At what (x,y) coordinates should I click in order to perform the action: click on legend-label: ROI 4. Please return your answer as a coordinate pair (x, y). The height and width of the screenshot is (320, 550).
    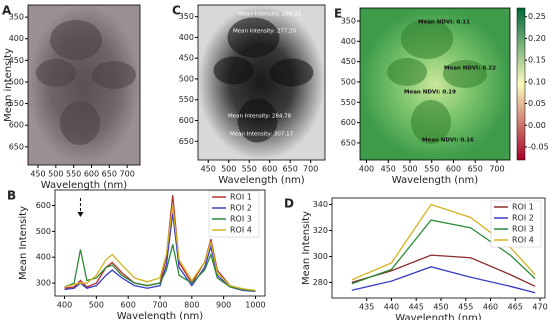
    Looking at the image, I should click on (241, 230).